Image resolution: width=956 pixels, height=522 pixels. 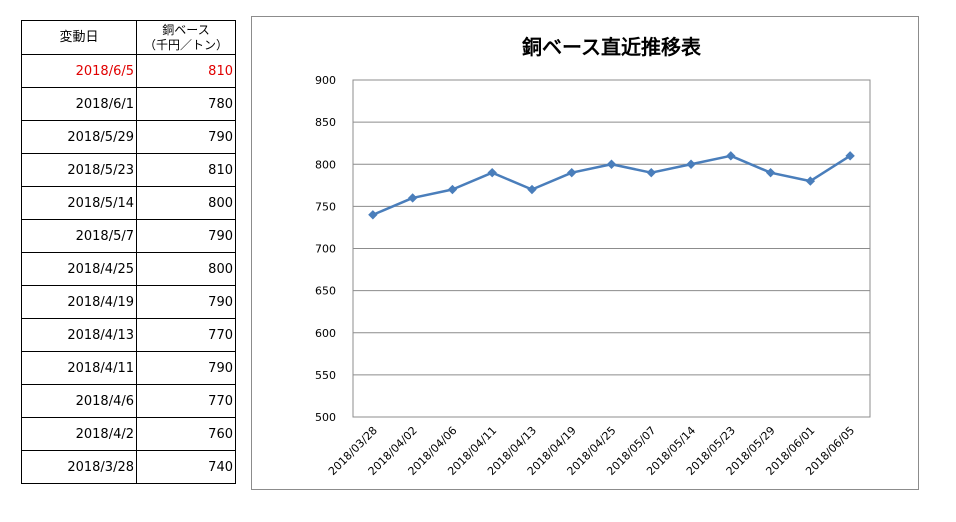 I want to click on date-cell: 2018/3/28, so click(x=79, y=467).